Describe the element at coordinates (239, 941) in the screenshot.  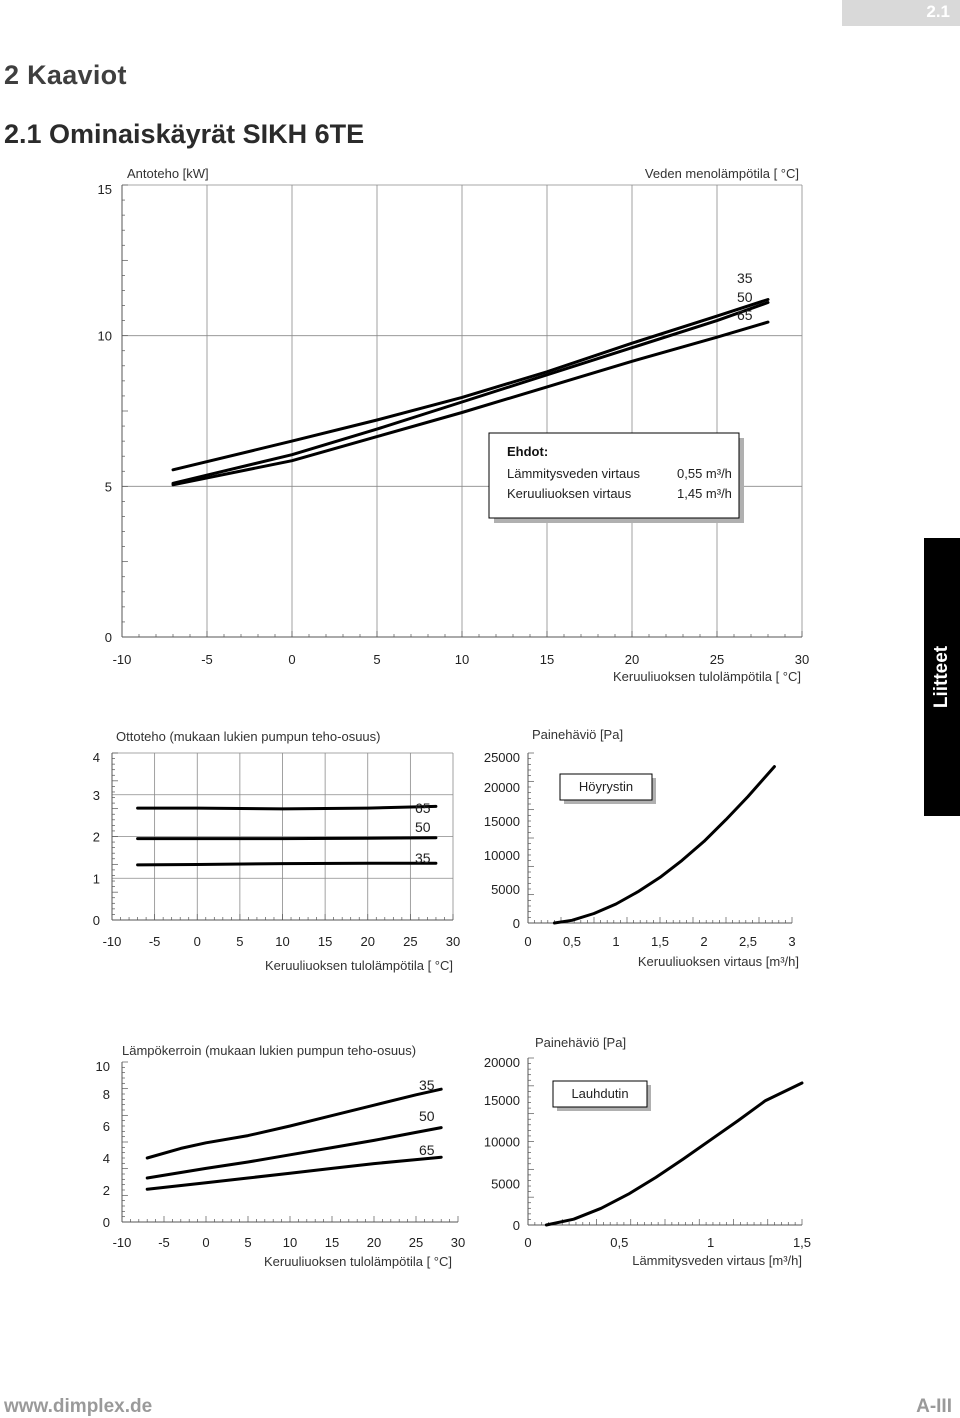
I see `power-consumption-x-tick-label: 5` at that location.